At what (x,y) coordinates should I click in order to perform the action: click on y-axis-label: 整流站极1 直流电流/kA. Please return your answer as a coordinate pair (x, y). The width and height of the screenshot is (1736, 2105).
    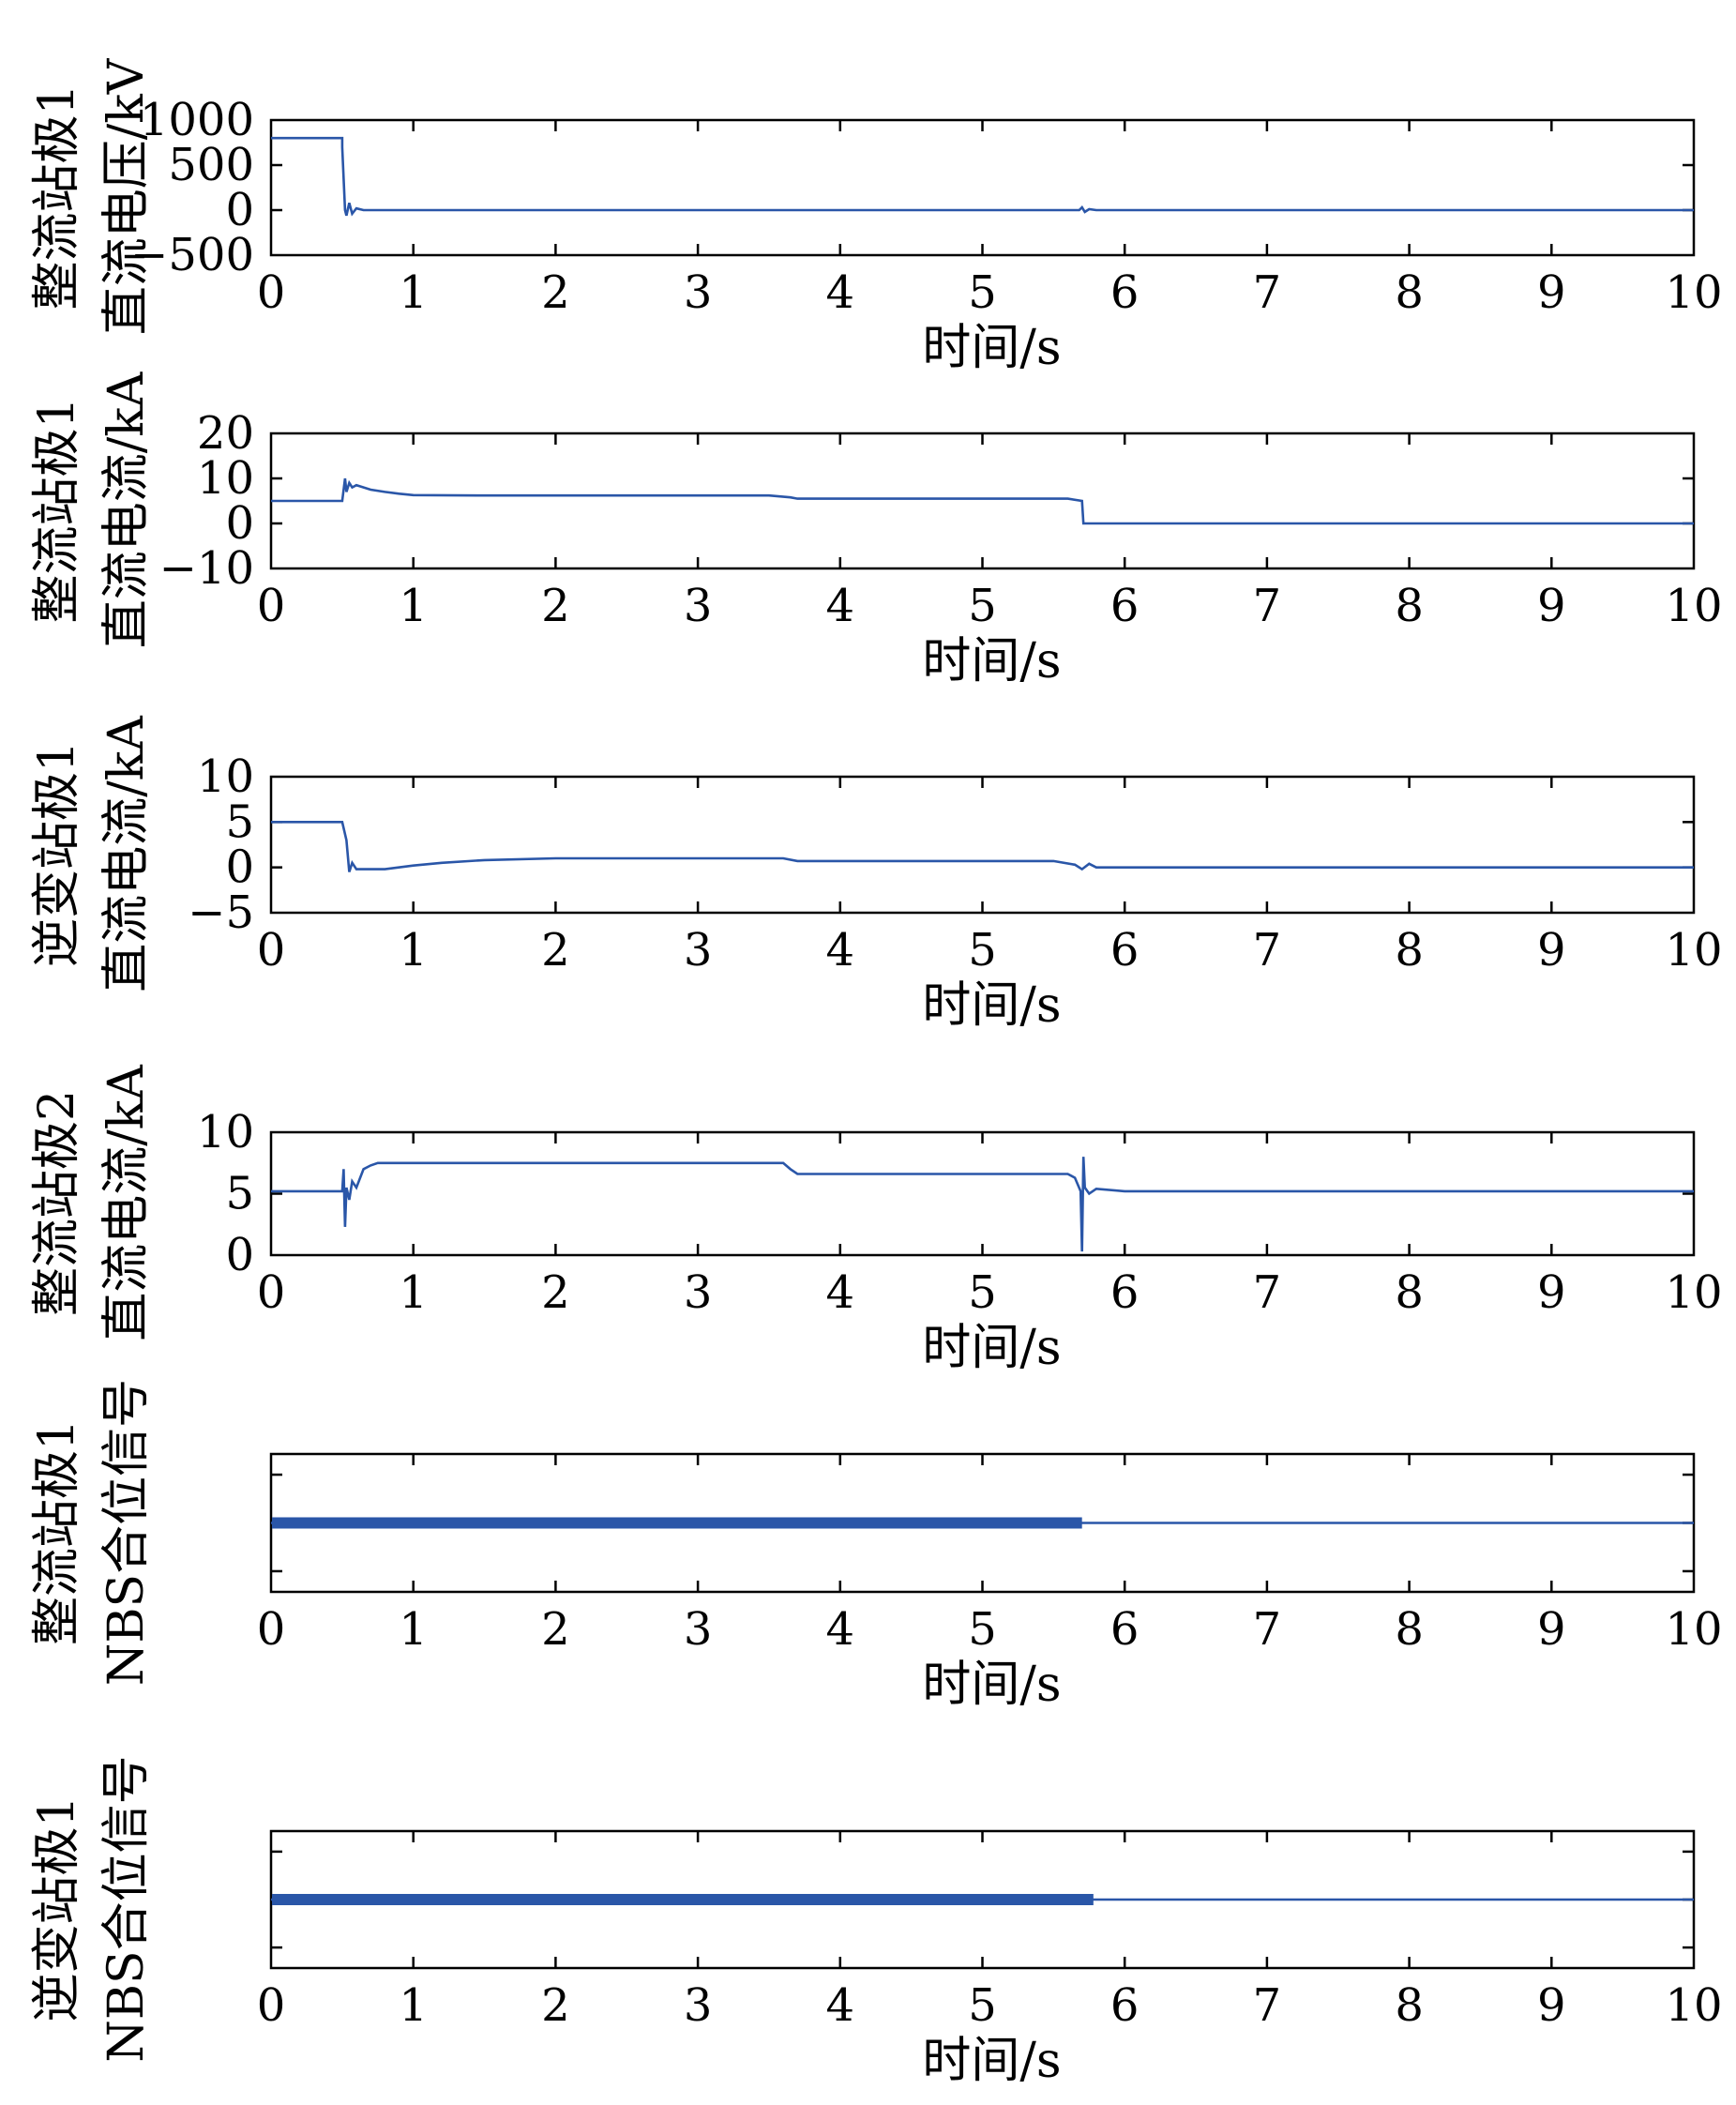
    Looking at the image, I should click on (92, 510).